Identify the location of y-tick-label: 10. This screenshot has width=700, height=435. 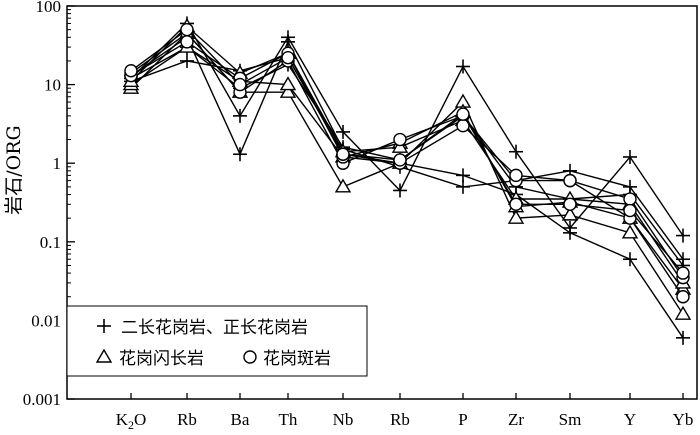
(52, 85).